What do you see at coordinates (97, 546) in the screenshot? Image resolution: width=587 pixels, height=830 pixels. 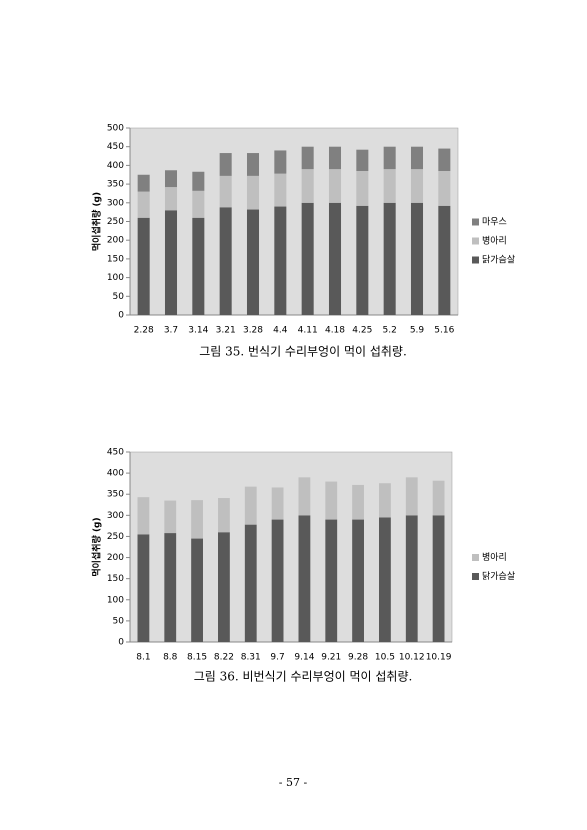 I see `y-axis-label: 먹이섭취량 (g)` at bounding box center [97, 546].